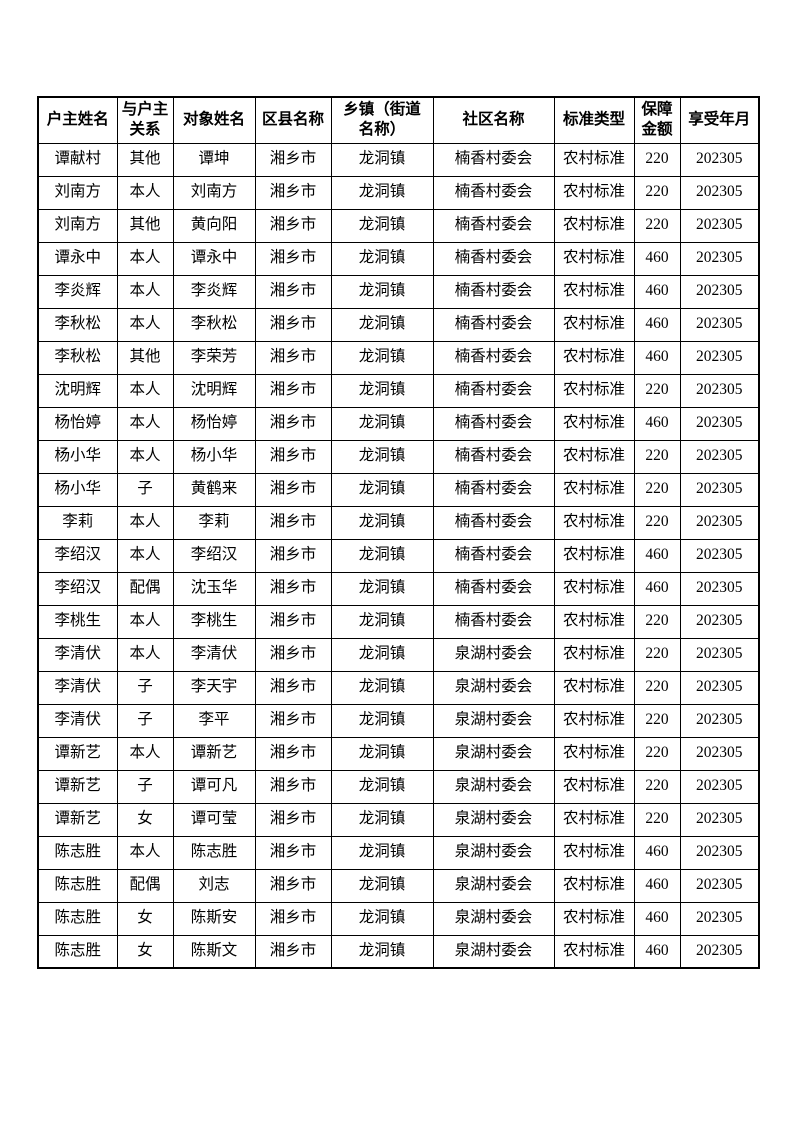 The height and width of the screenshot is (1122, 793). What do you see at coordinates (398, 786) in the screenshot?
I see `table-row: 谭新艺子谭可凡 湘乡市 龙洞镇 泉湖村委会 农村标准 220 202305` at bounding box center [398, 786].